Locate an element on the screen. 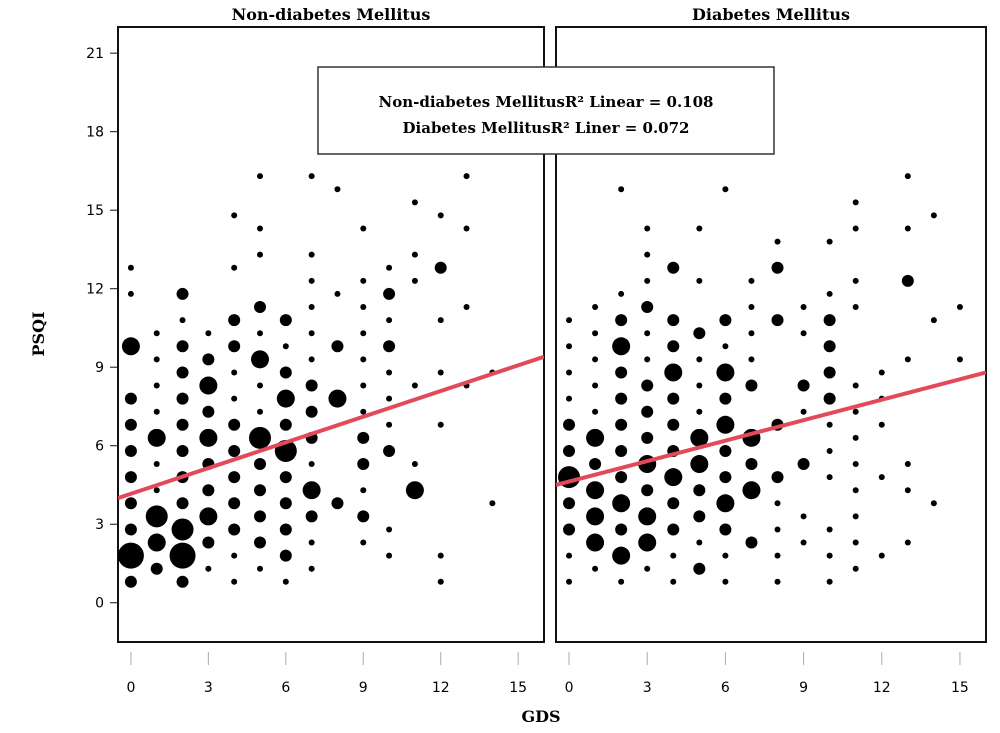 This screenshot has width=1000, height=733. x-tick-label: 15 is located at coordinates (518, 688).